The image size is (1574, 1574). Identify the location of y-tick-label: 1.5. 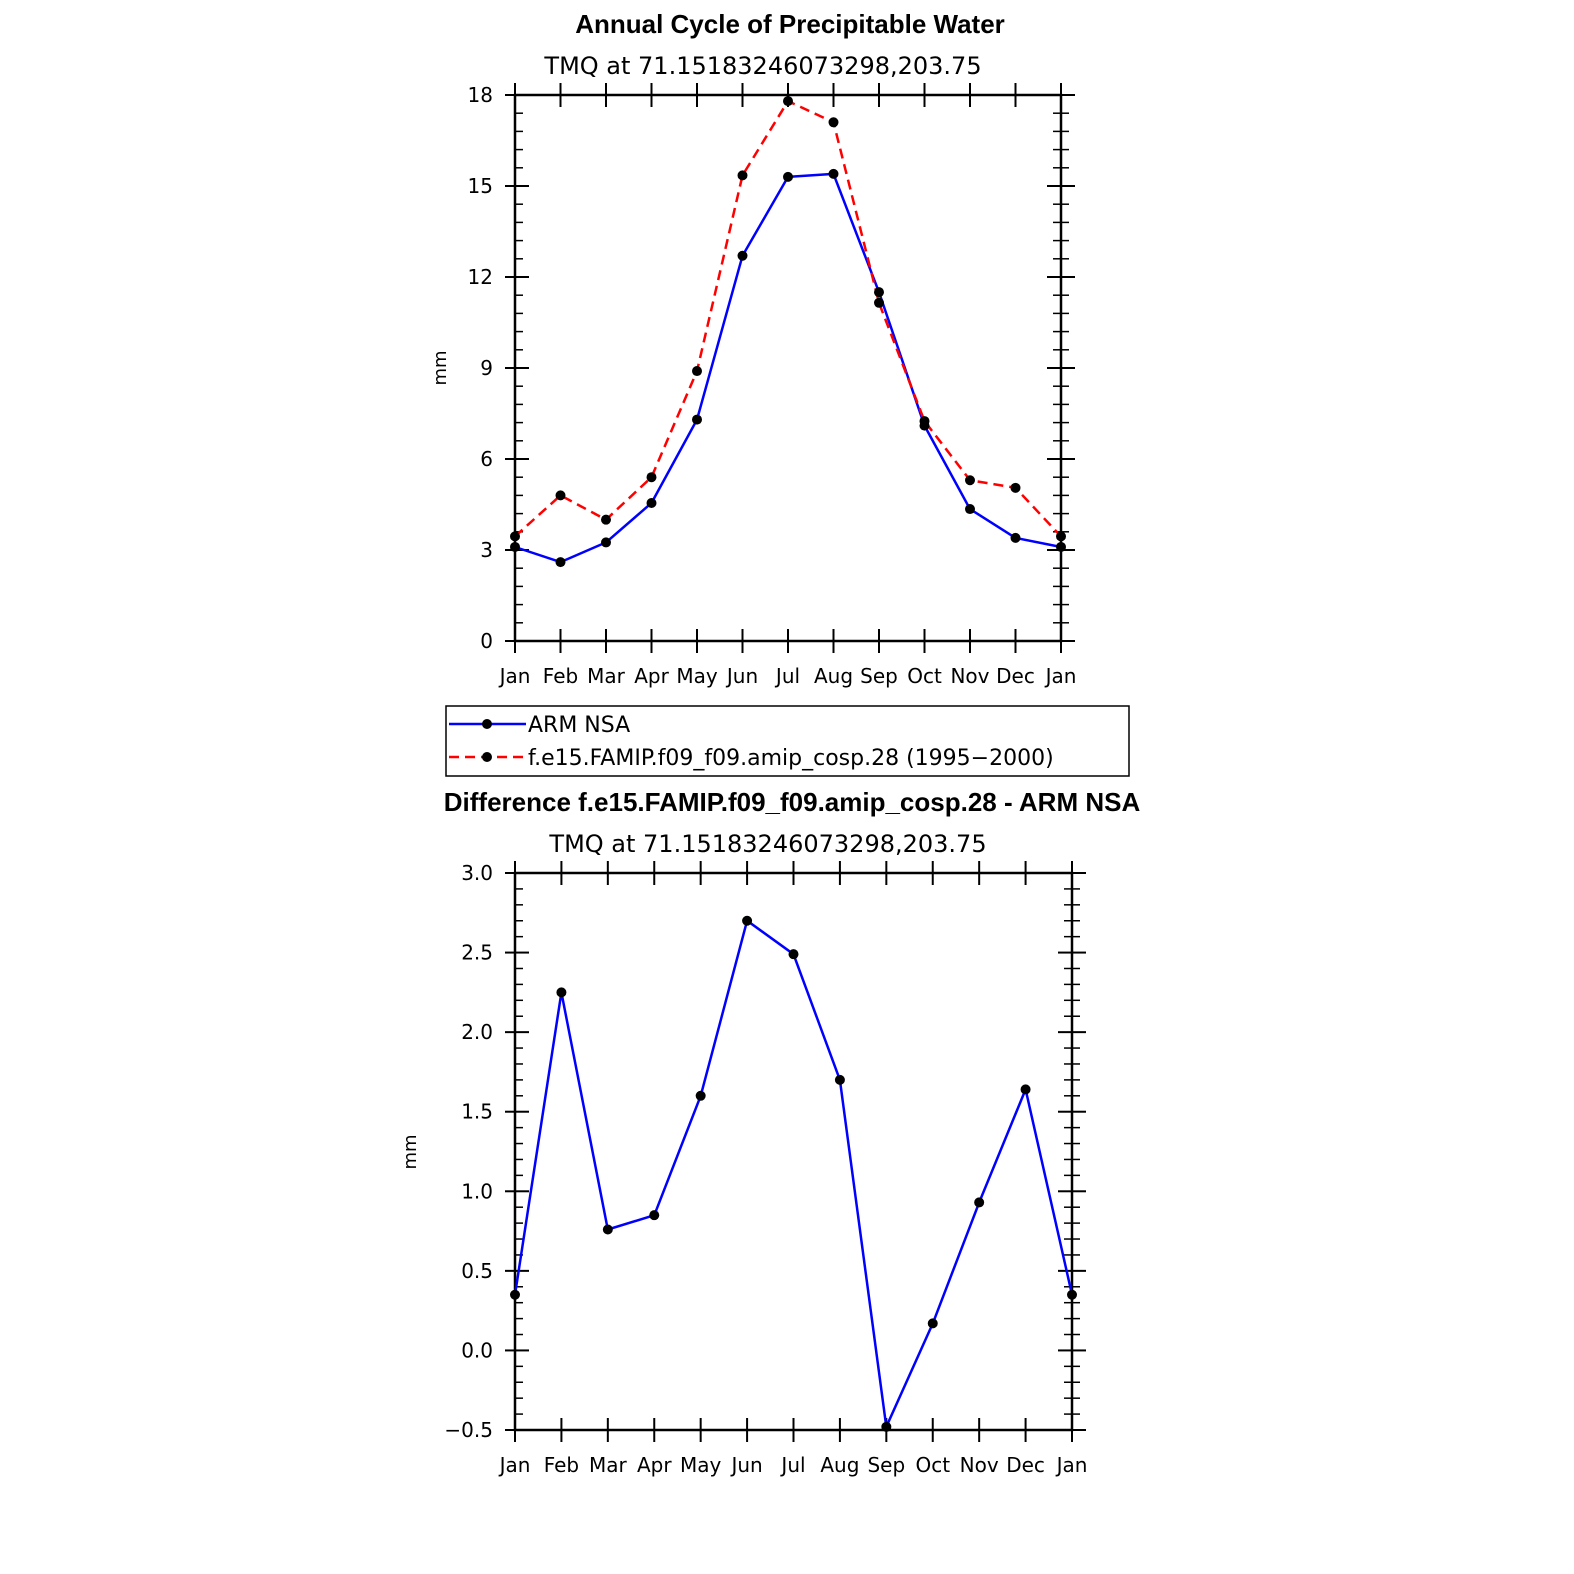
(477, 1112).